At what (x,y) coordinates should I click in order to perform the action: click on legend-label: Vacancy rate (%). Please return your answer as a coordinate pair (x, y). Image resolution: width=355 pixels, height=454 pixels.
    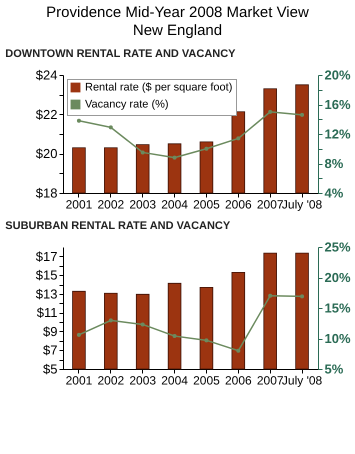
    Looking at the image, I should click on (127, 104).